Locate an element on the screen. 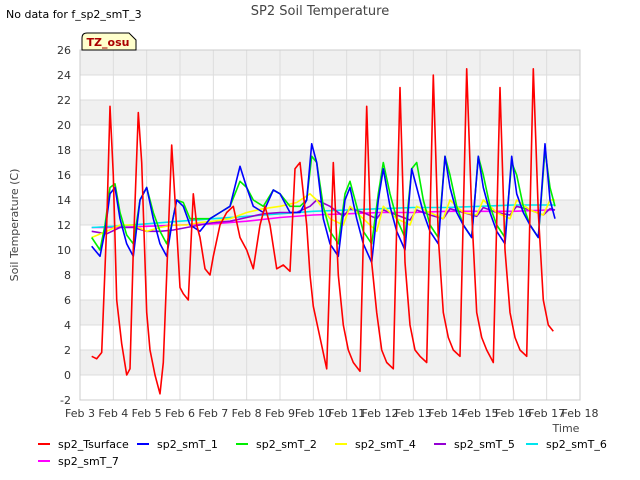 This screenshot has width=640, height=480. no-data-note: No data for f_sp2_smT_3 is located at coordinates (74, 14).